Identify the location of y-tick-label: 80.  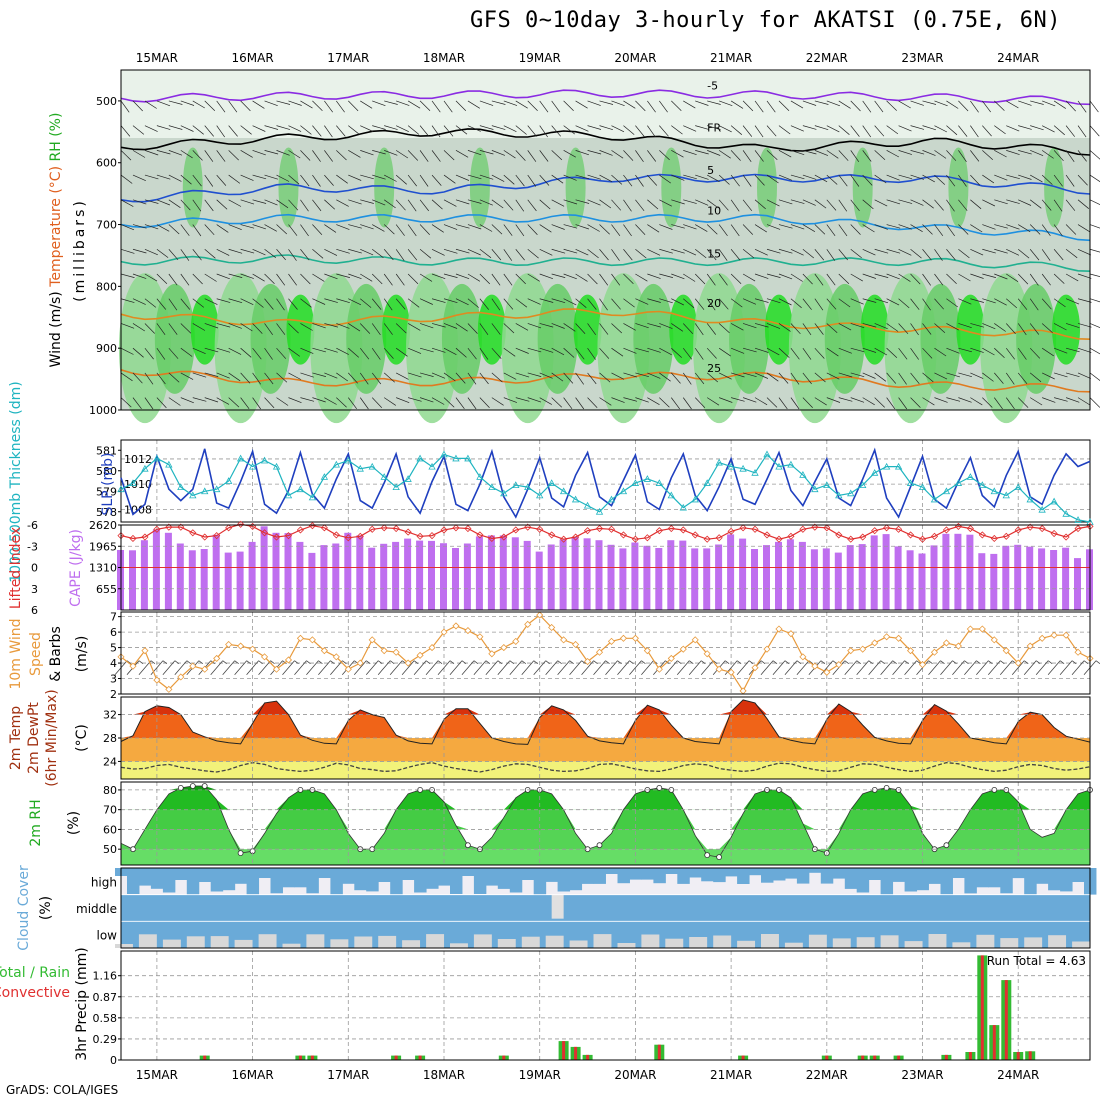
(110, 790).